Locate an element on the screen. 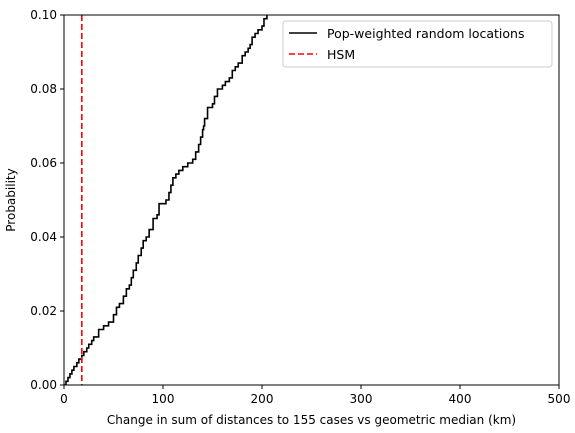 The image size is (575, 433). x-tick-label: 500 is located at coordinates (559, 399).